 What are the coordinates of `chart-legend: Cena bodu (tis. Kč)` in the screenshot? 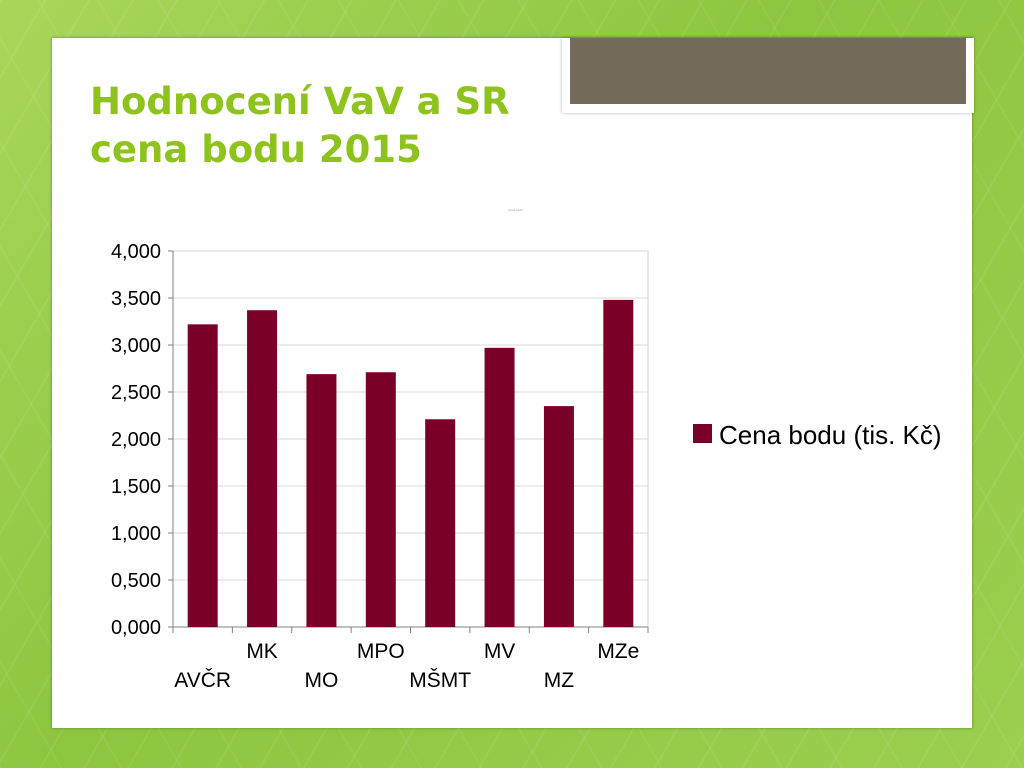 It's located at (828, 435).